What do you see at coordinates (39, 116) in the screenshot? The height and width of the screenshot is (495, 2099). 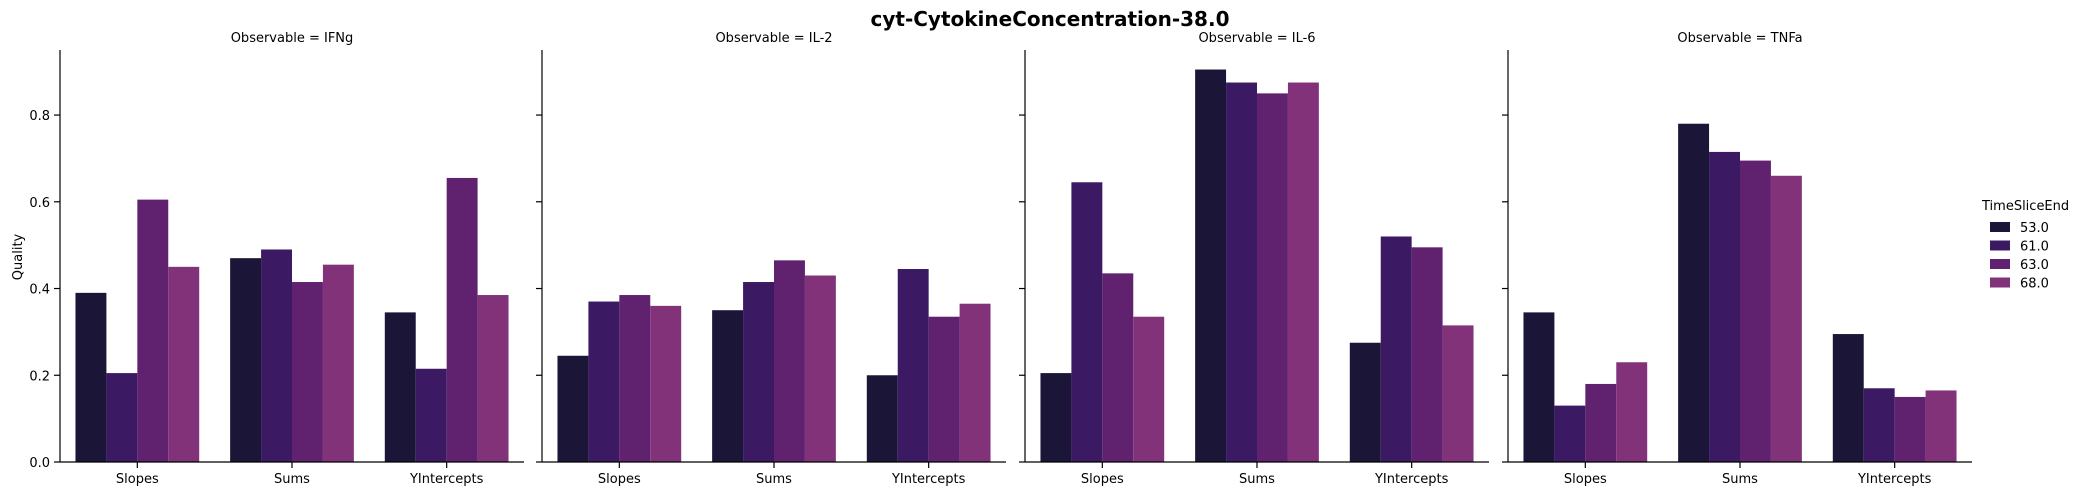 I see `y-tick-label: 0.8` at bounding box center [39, 116].